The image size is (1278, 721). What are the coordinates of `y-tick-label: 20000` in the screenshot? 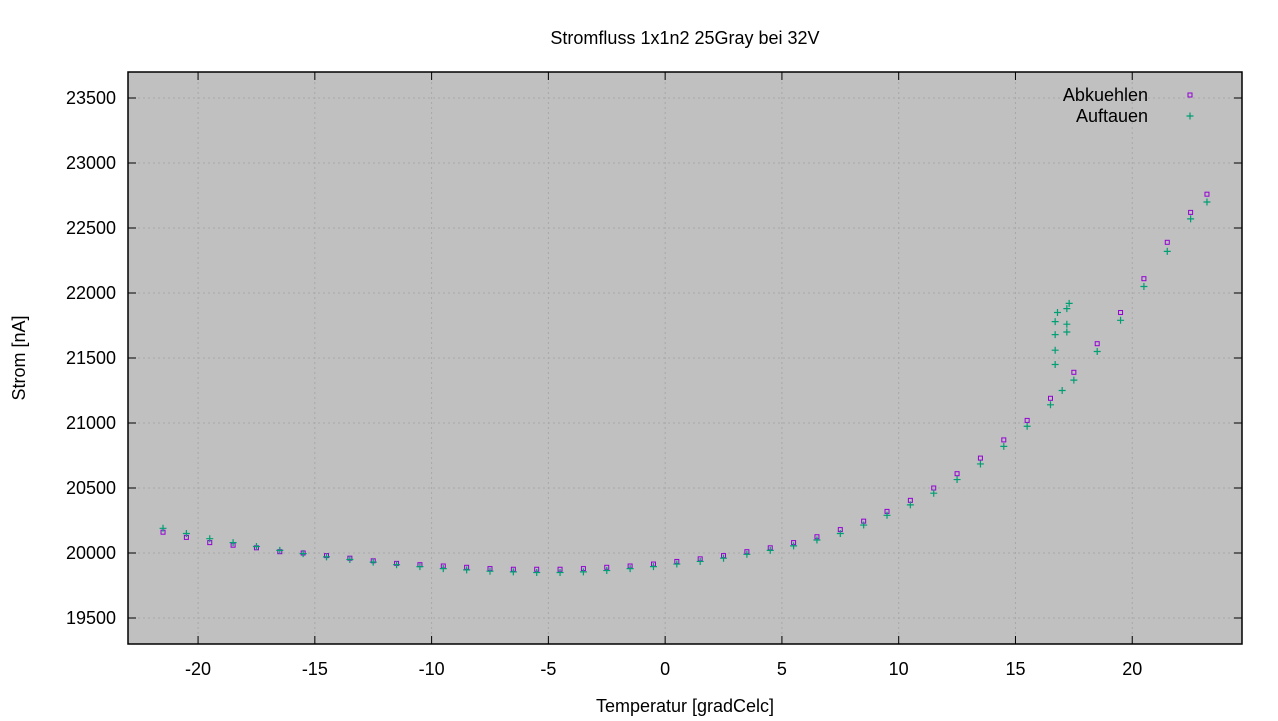 It's located at (91, 553).